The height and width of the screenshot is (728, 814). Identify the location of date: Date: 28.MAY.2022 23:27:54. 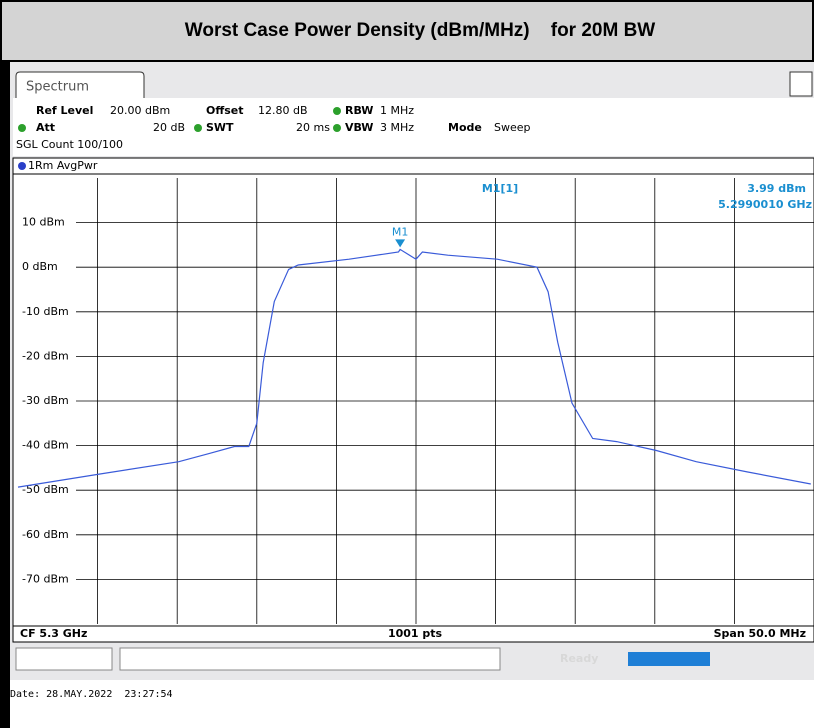
(91, 694).